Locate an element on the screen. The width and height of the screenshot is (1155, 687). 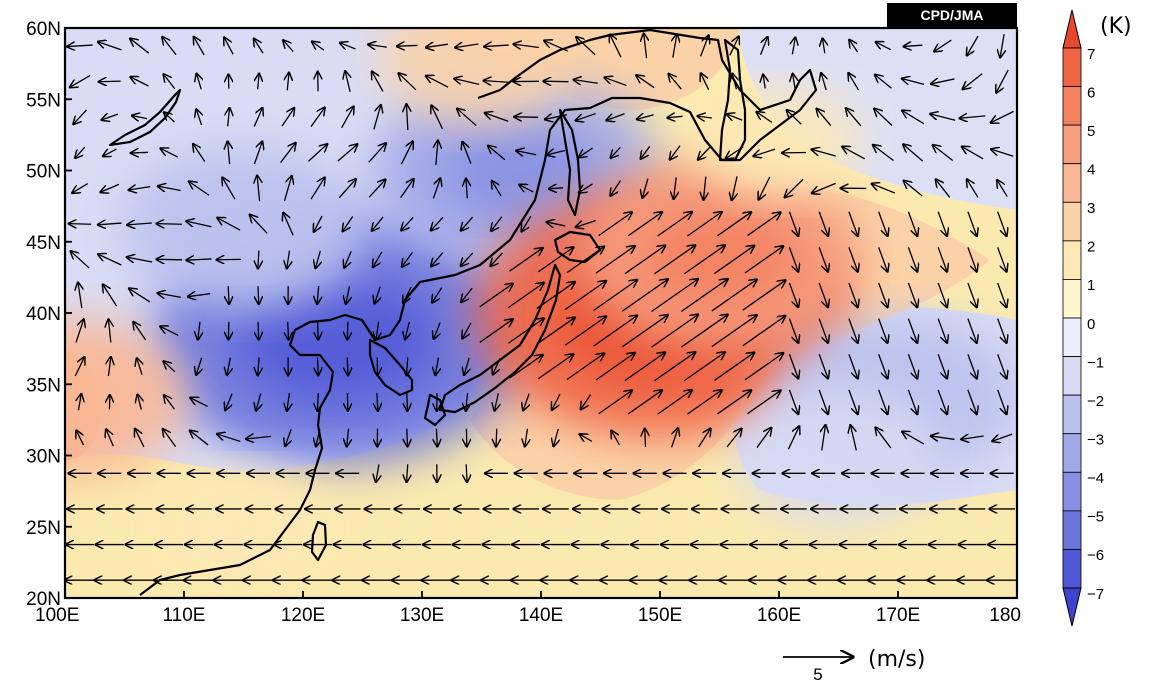
colorbar-label-14: −7 is located at coordinates (1095, 594).